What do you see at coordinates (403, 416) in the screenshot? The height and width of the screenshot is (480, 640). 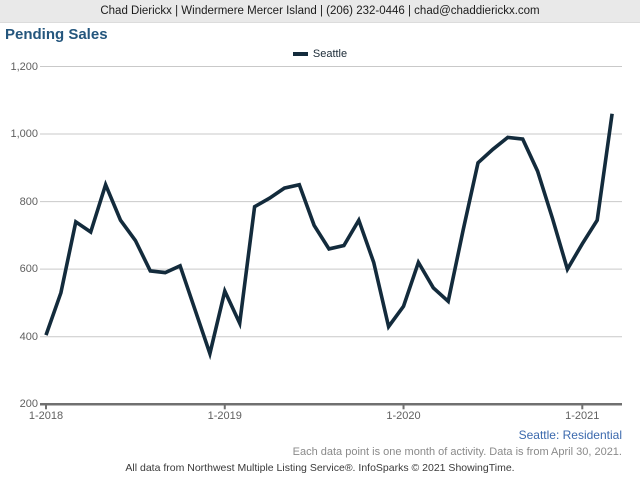 I see `x-axis-tick-label: 1-2020` at bounding box center [403, 416].